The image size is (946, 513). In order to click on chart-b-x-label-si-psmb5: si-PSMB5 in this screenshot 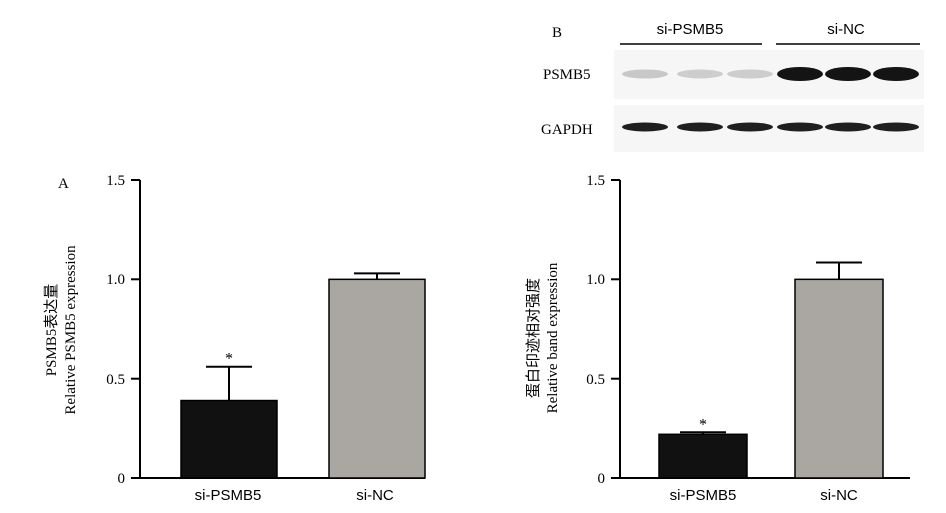, I will do `click(703, 495)`.